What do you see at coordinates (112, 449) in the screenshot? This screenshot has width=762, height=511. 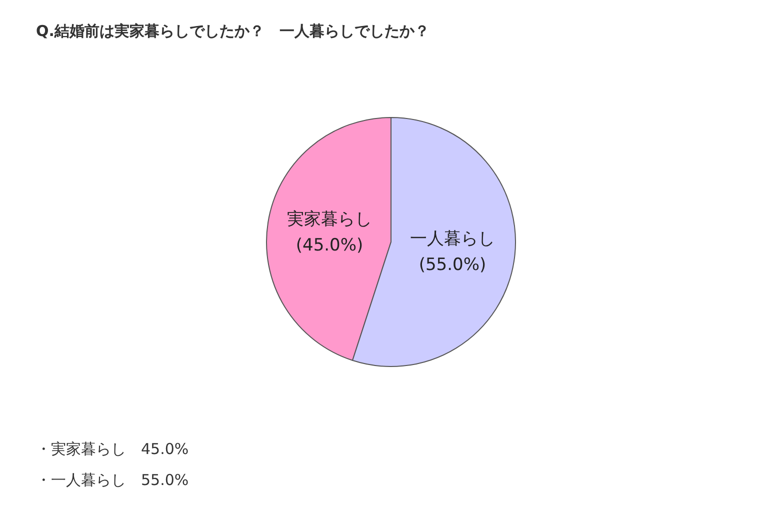 I see `text: ・実家暮らし 45.0%` at bounding box center [112, 449].